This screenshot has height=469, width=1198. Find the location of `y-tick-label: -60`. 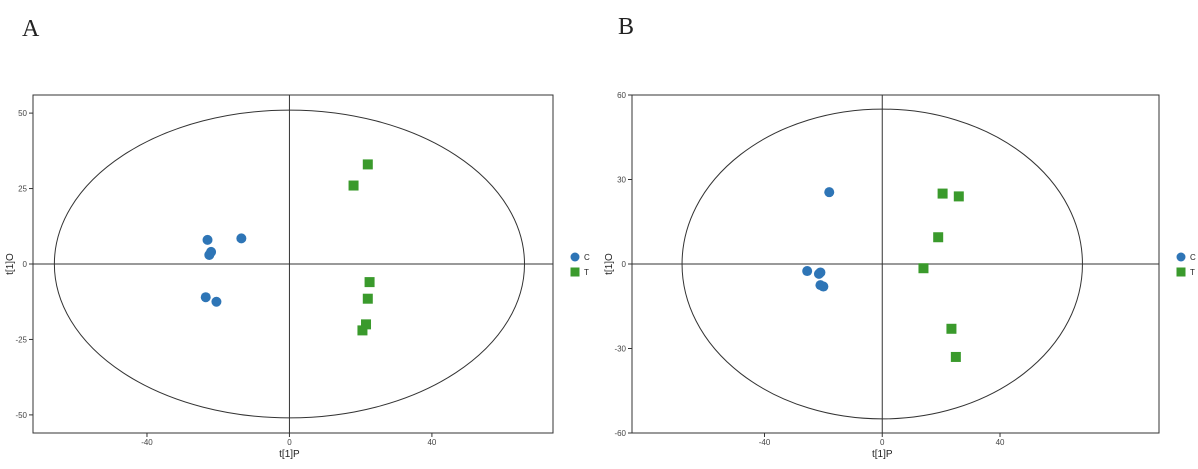

y-tick-label: -60 is located at coordinates (620, 433).